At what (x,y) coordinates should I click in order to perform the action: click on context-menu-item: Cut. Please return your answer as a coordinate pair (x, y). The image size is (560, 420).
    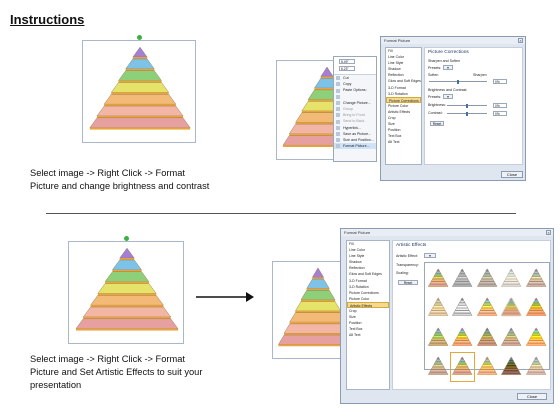
    Looking at the image, I should click on (355, 78).